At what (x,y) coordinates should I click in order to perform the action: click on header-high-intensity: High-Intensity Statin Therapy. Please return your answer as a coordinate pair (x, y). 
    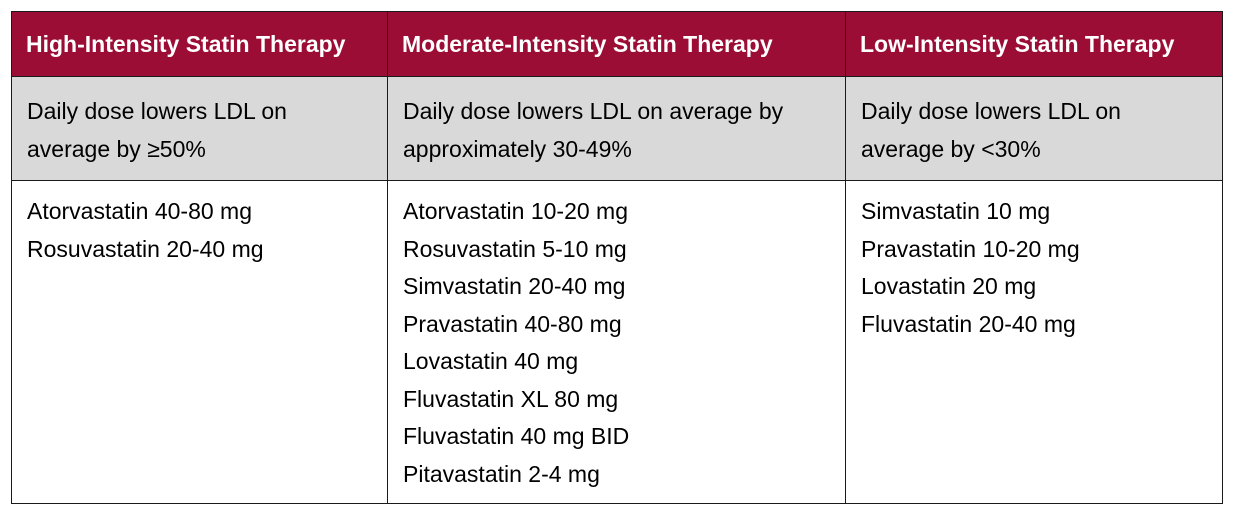
    Looking at the image, I should click on (199, 44).